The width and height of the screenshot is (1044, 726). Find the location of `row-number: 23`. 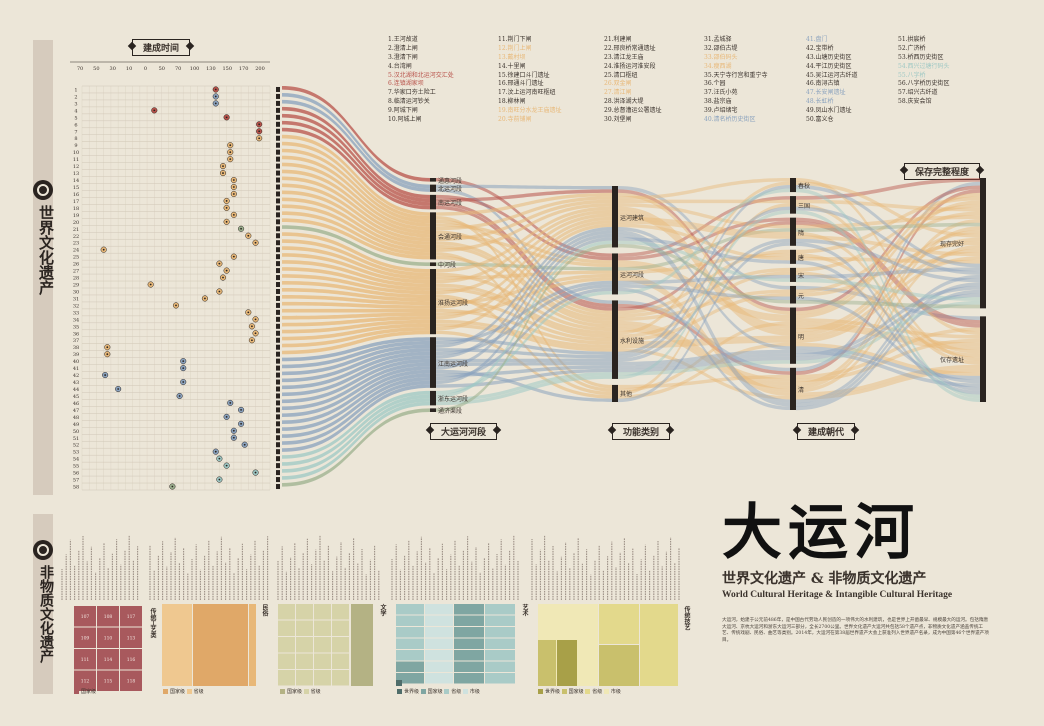

row-number: 23 is located at coordinates (76, 244).